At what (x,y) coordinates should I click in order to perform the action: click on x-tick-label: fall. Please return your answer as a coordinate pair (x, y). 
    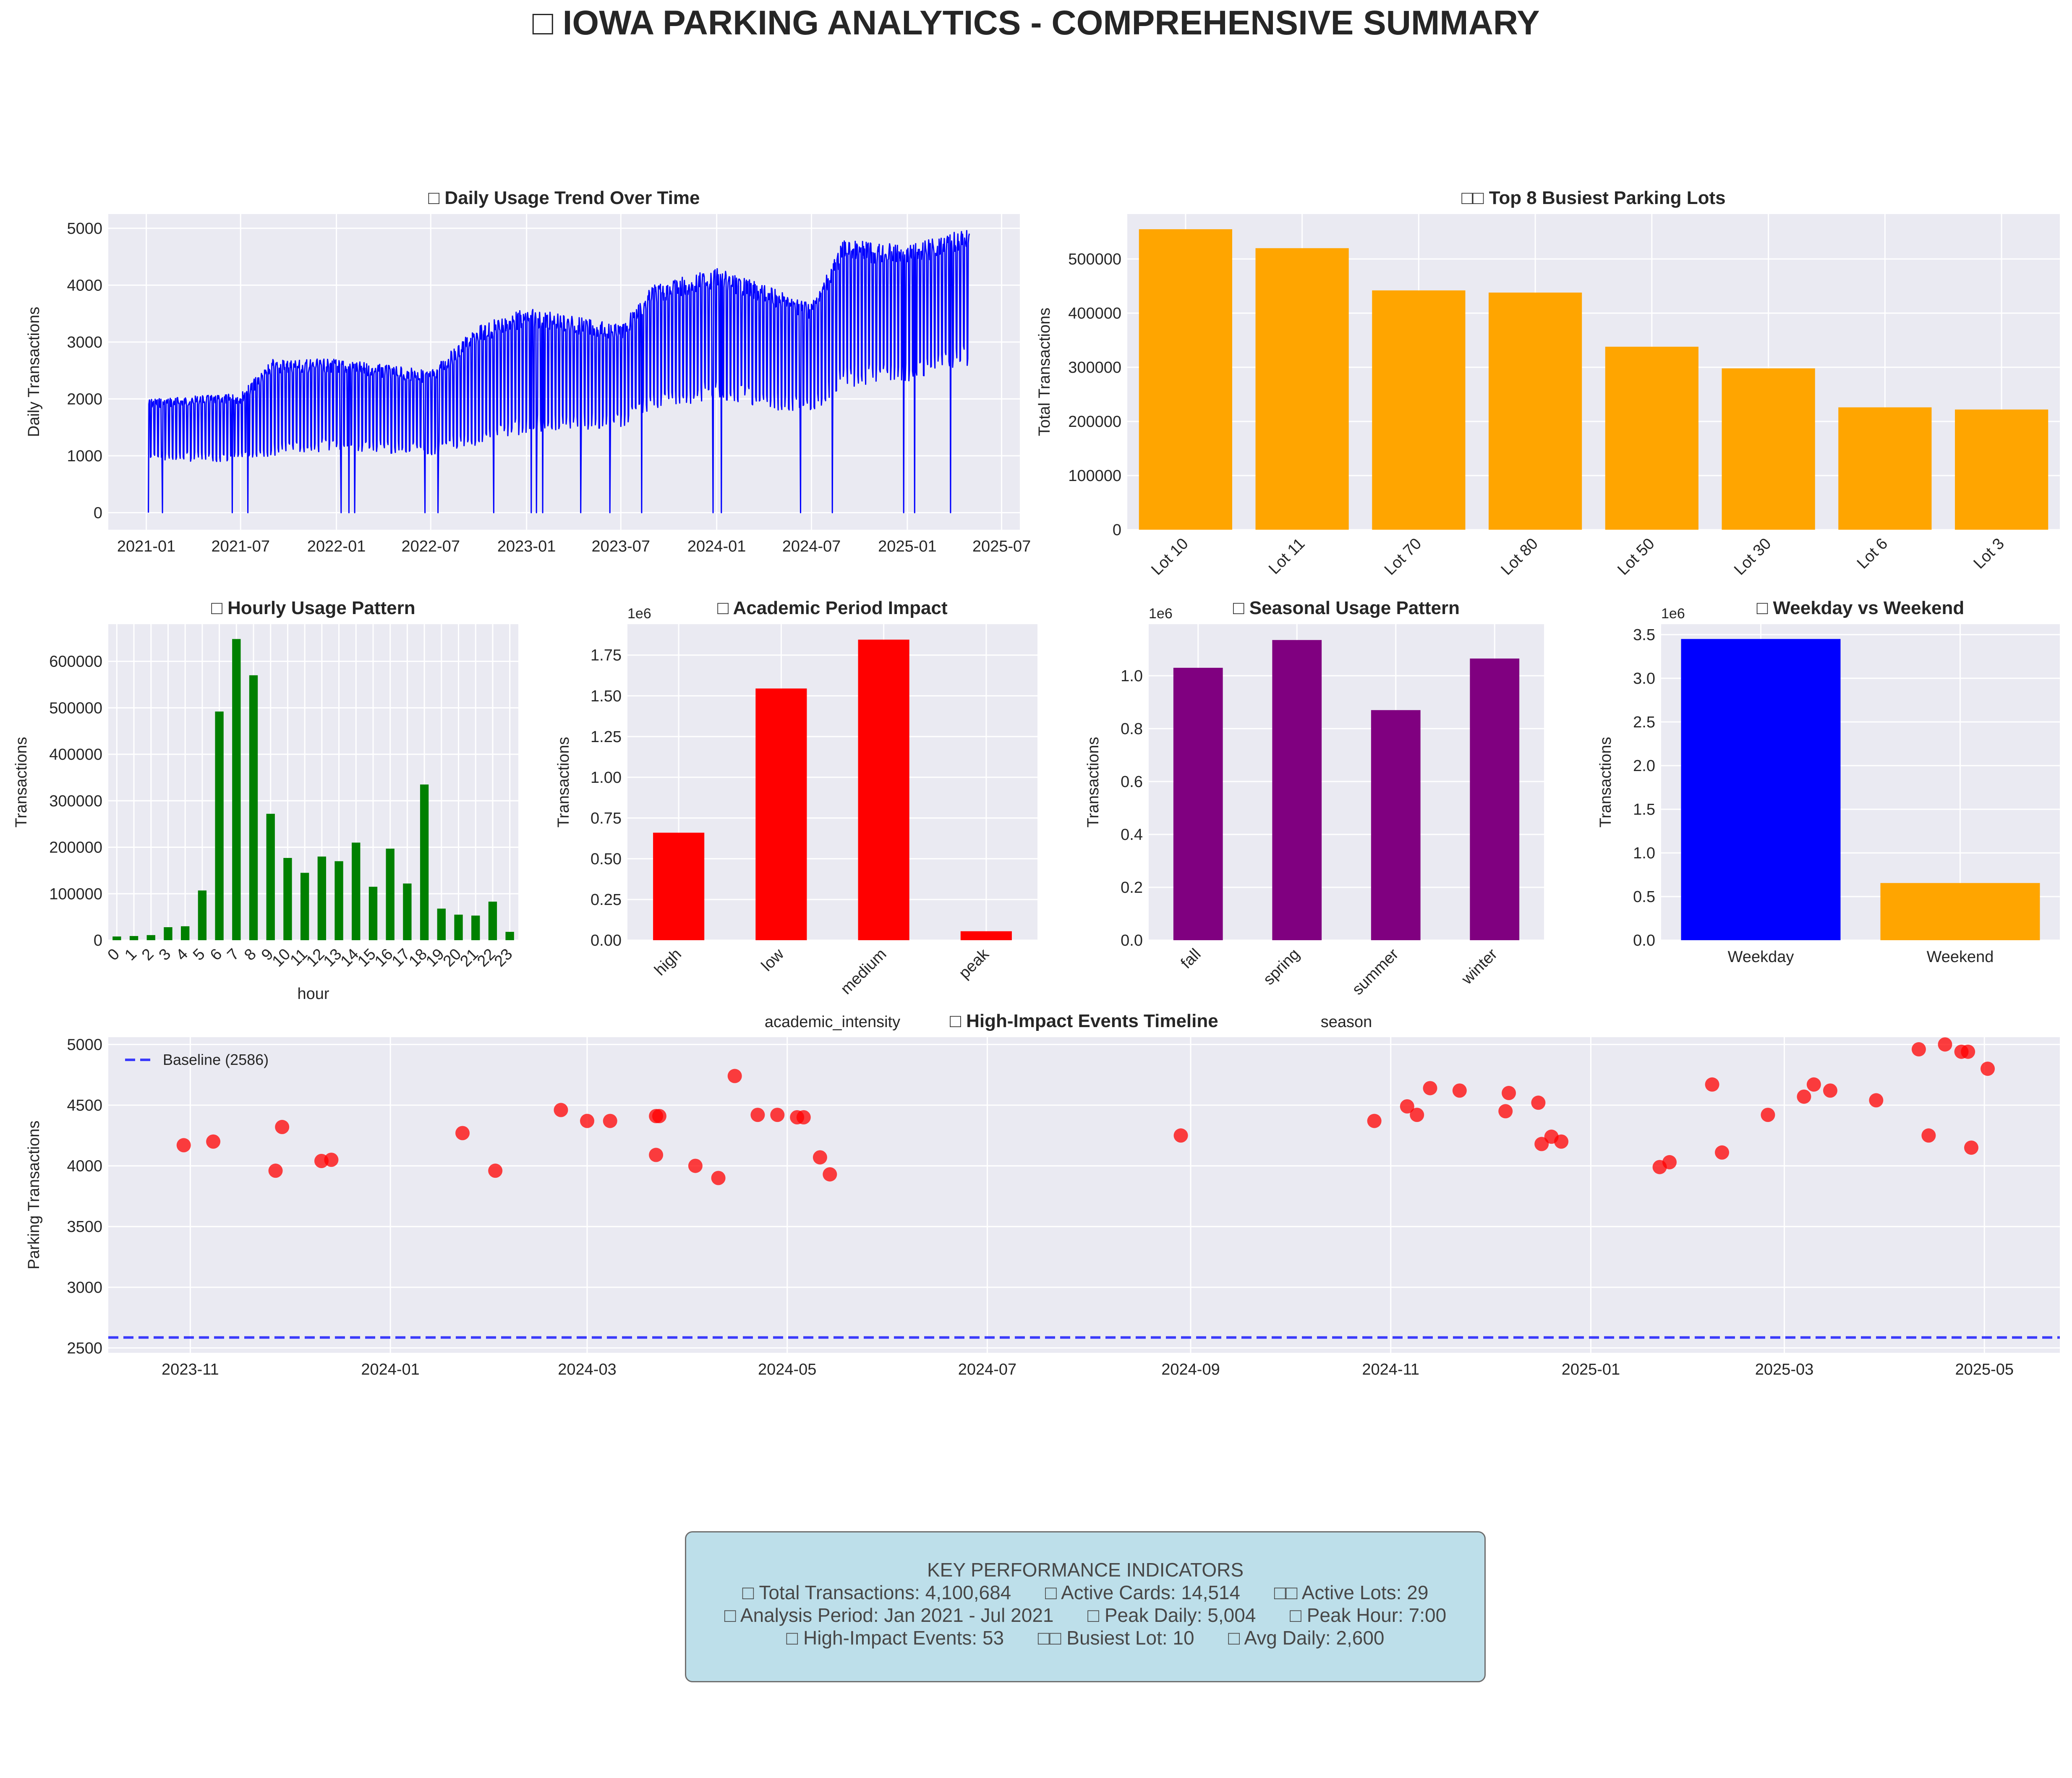
    Looking at the image, I should click on (1191, 958).